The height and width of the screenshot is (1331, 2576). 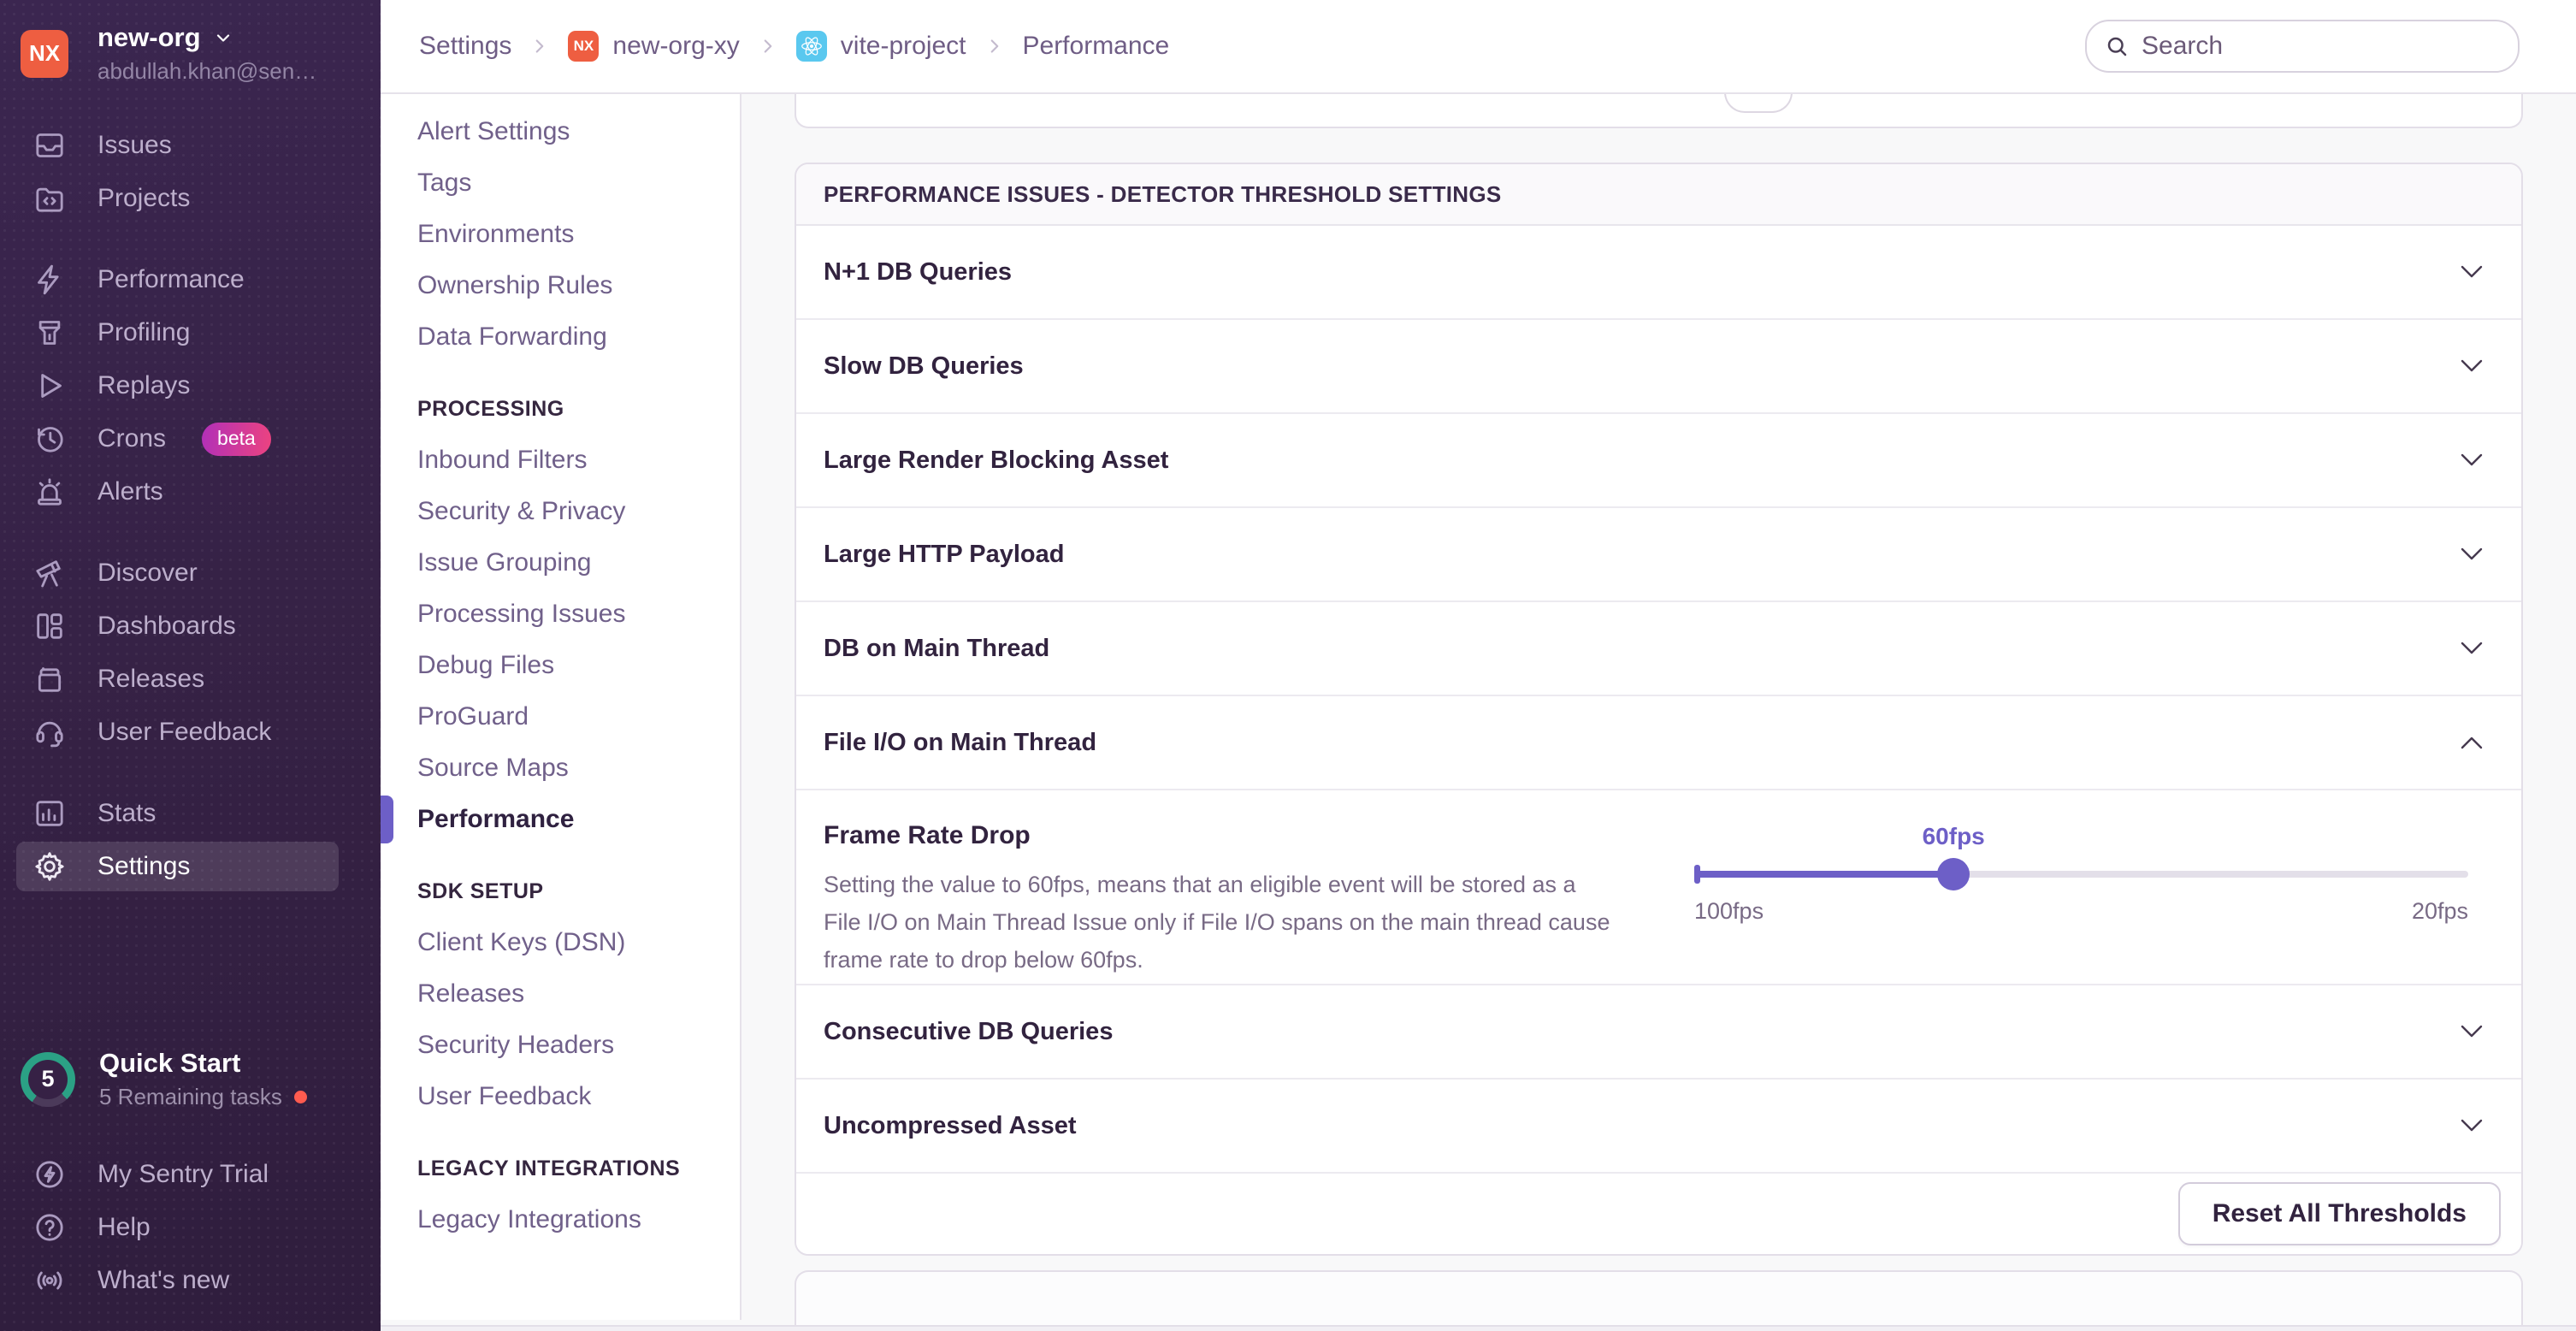 What do you see at coordinates (502, 460) in the screenshot?
I see `subnav-item-inbound-filters: Inbound Filters` at bounding box center [502, 460].